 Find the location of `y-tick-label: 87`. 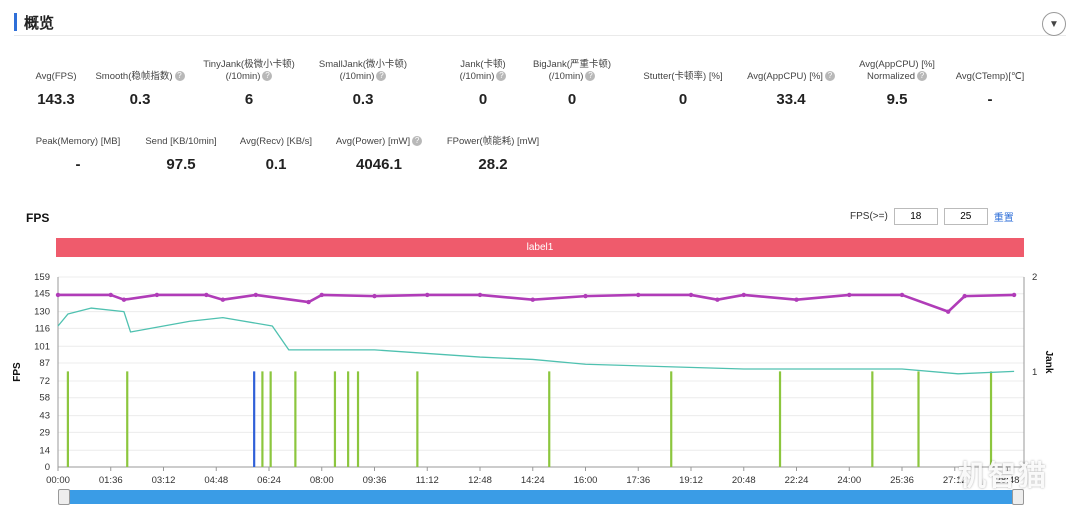

y-tick-label: 87 is located at coordinates (44, 363).